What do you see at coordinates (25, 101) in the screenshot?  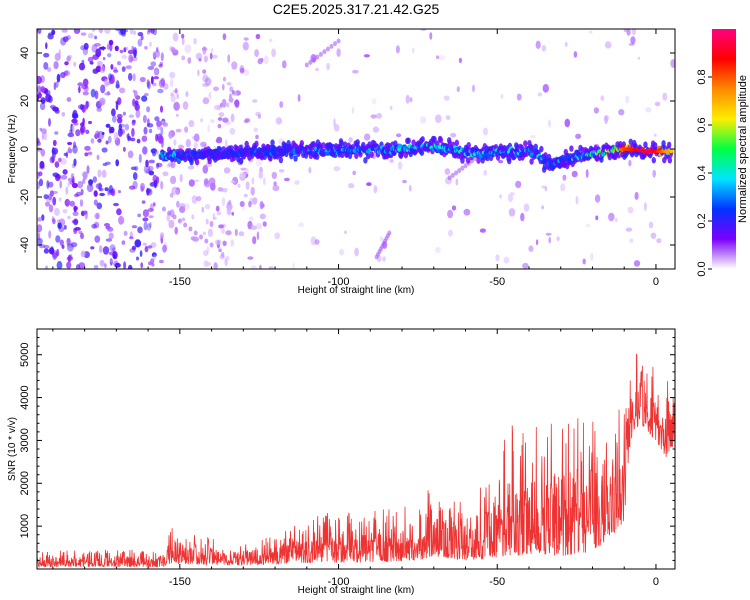 I see `y-tick-label: 20` at bounding box center [25, 101].